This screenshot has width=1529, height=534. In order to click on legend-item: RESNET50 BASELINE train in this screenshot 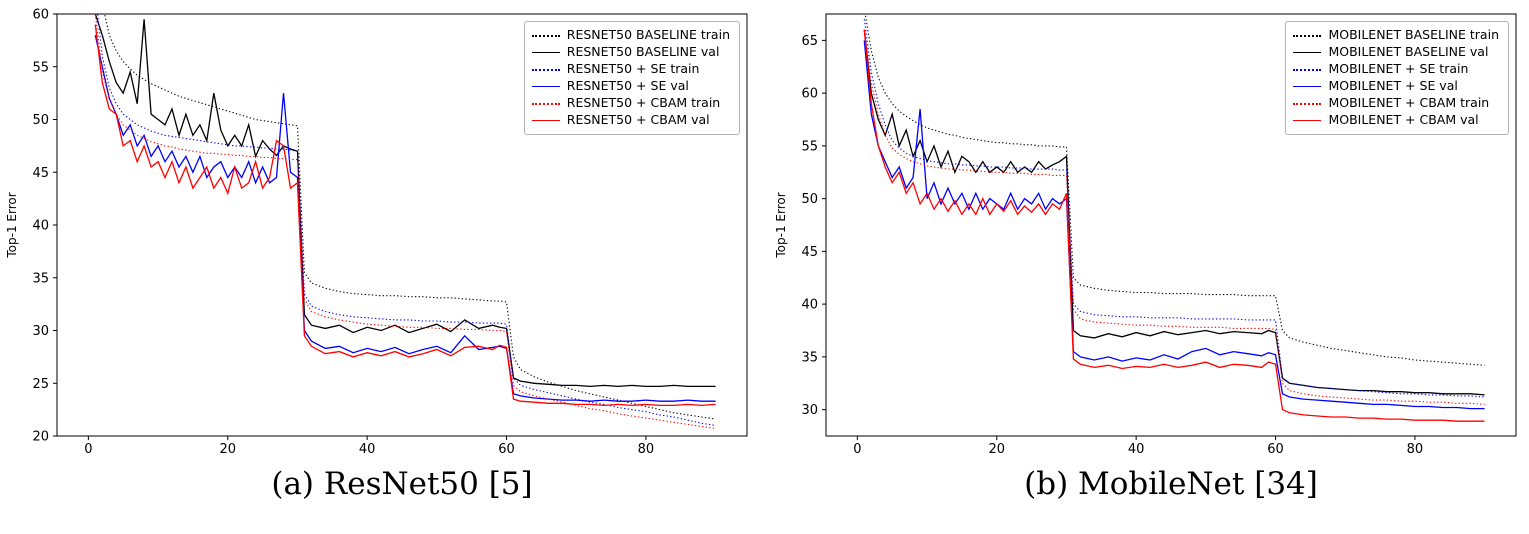, I will do `click(630, 35)`.